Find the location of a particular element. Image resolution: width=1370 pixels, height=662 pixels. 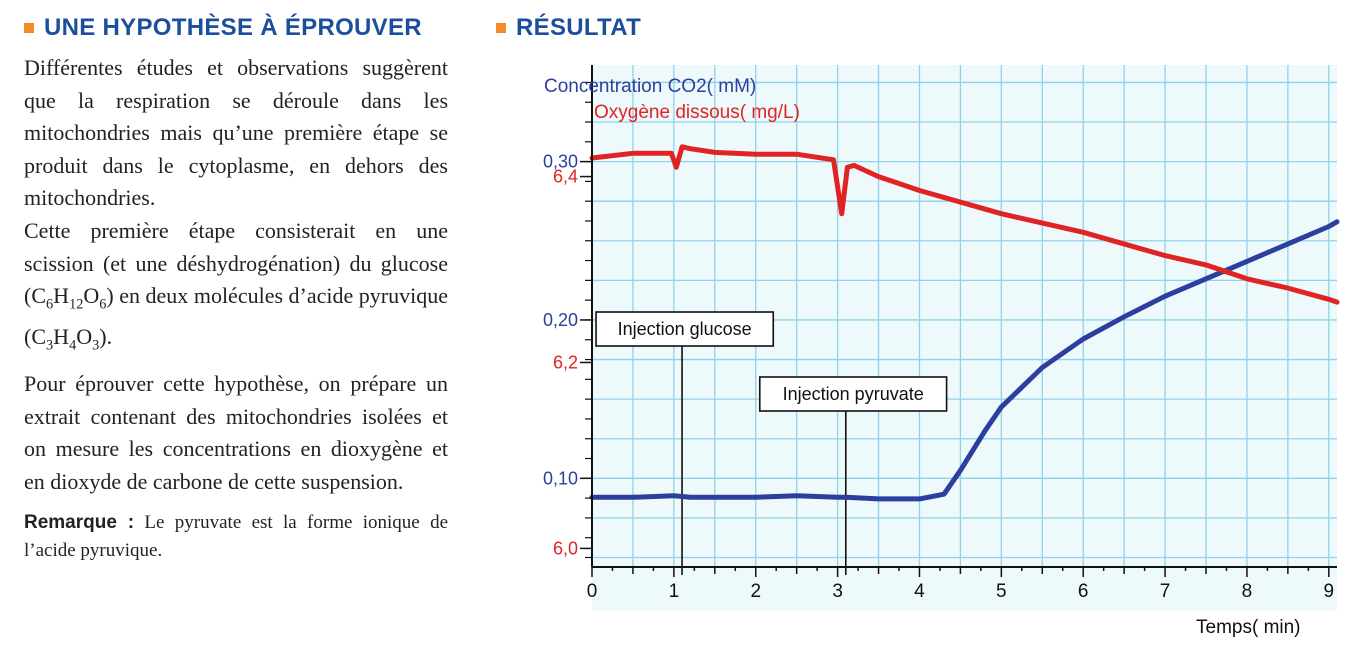

co2-tick-label: 0,30 is located at coordinates (560, 162).